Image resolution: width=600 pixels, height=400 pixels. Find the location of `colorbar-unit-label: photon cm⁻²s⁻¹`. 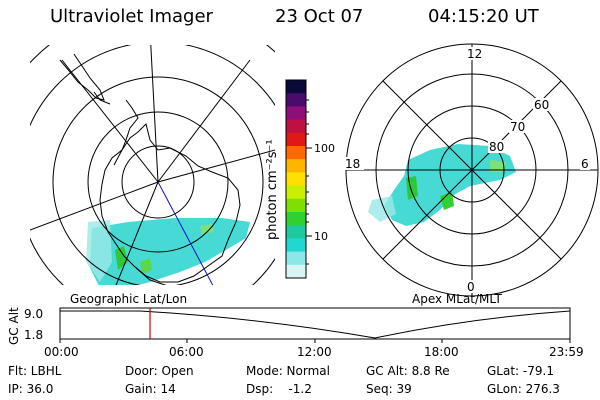

colorbar-unit-label: photon cm⁻²s⁻¹ is located at coordinates (272, 189).